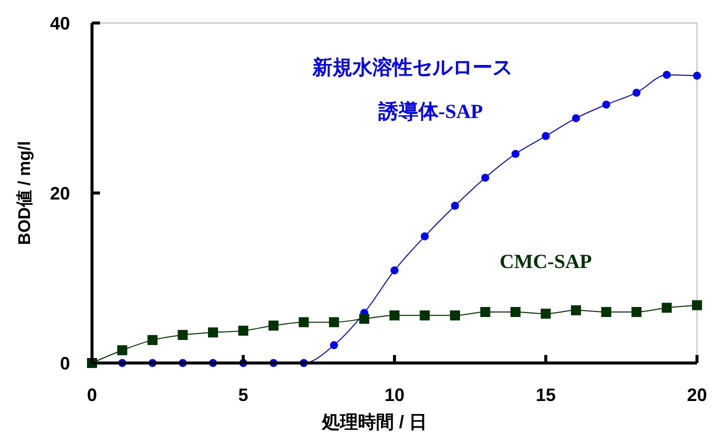  What do you see at coordinates (394, 395) in the screenshot?
I see `x-tick-label: 10` at bounding box center [394, 395].